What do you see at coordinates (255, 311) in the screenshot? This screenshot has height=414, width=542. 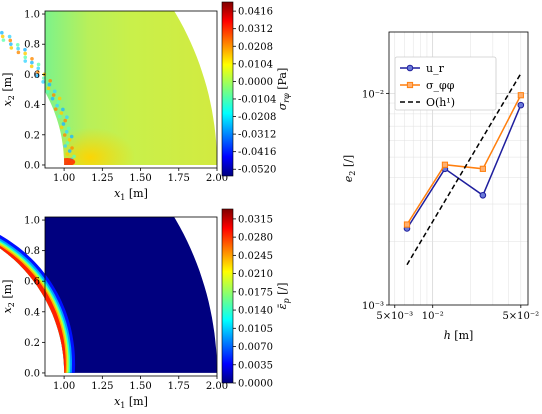 I see `colorbar-tick-label: 0.0140` at bounding box center [255, 311].